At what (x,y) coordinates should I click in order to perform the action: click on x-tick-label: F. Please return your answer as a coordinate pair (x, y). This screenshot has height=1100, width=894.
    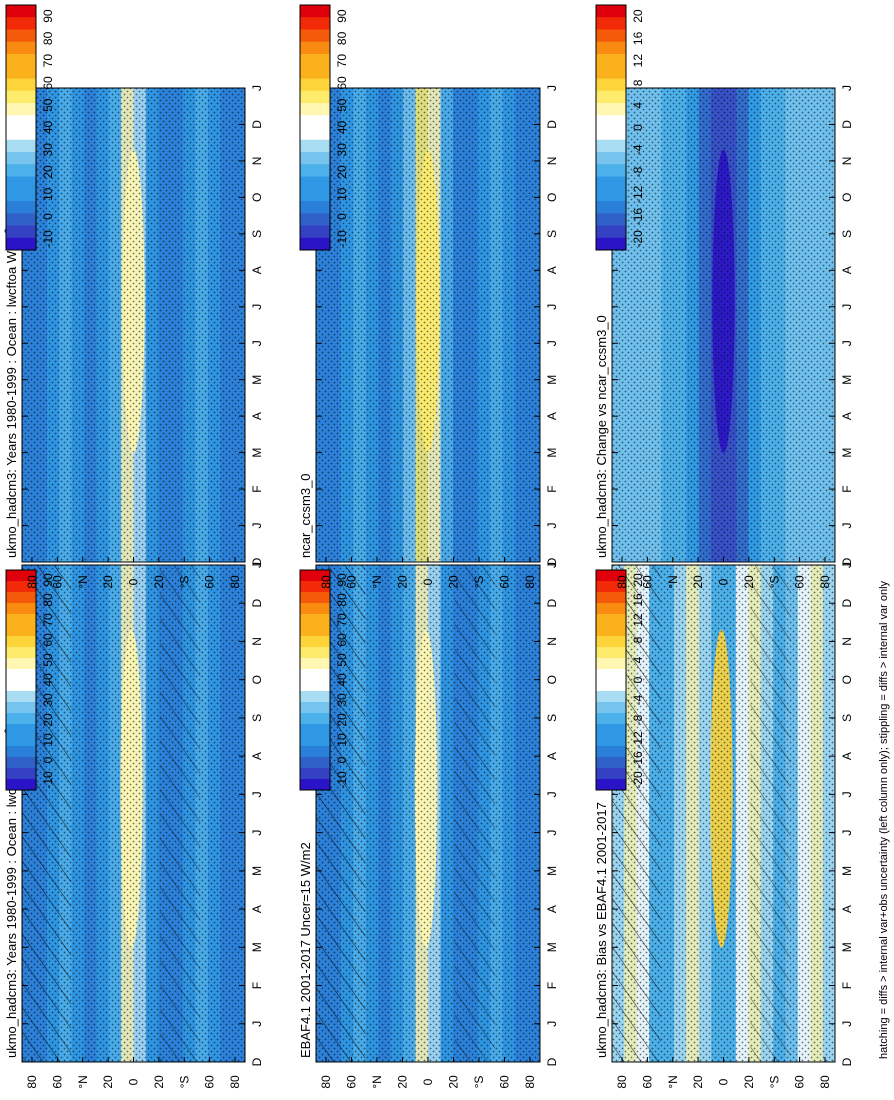
    Looking at the image, I should click on (552, 488).